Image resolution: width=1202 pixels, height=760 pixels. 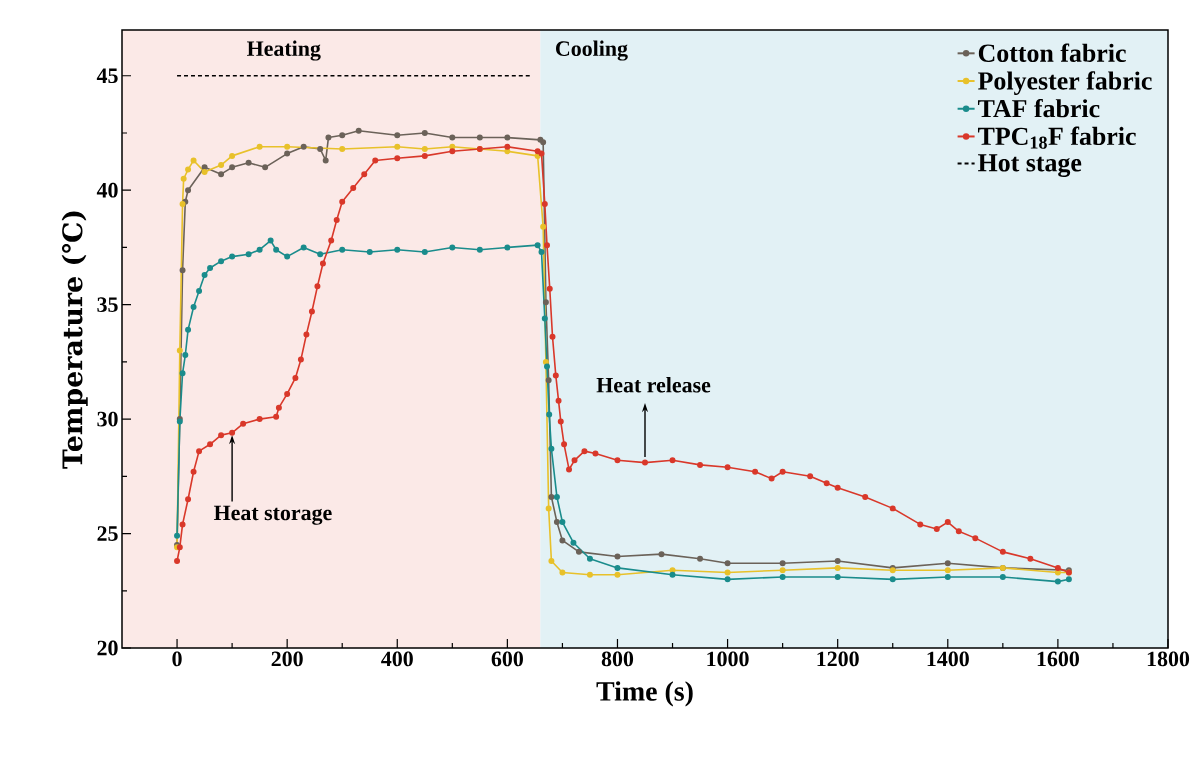 I want to click on y-tick-label: 25, so click(x=107, y=533).